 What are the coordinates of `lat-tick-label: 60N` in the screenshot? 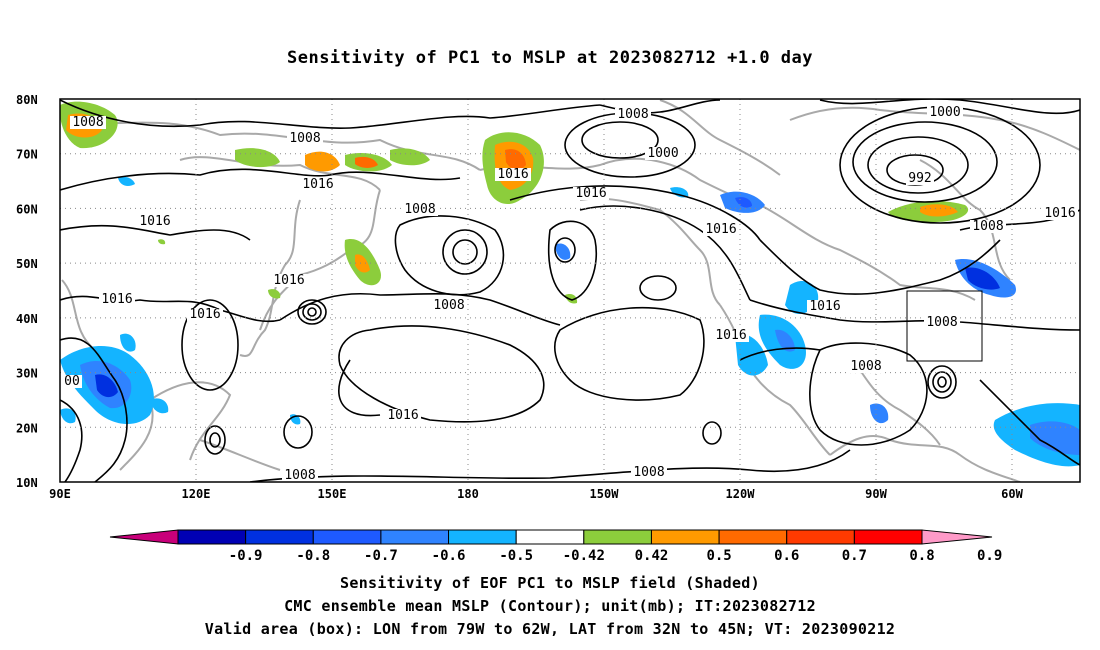 It's located at (27, 209).